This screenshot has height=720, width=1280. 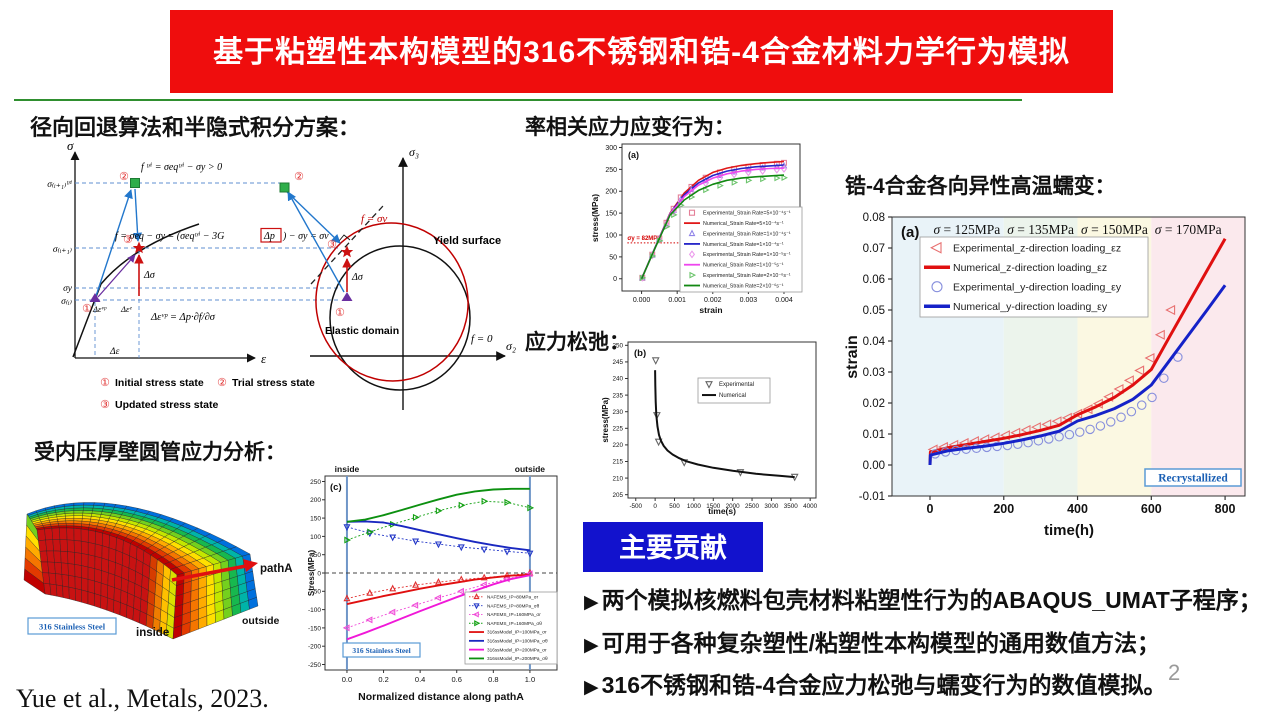 I want to click on sigma-init-label: σ₍ᵢ₎, so click(x=67, y=302).